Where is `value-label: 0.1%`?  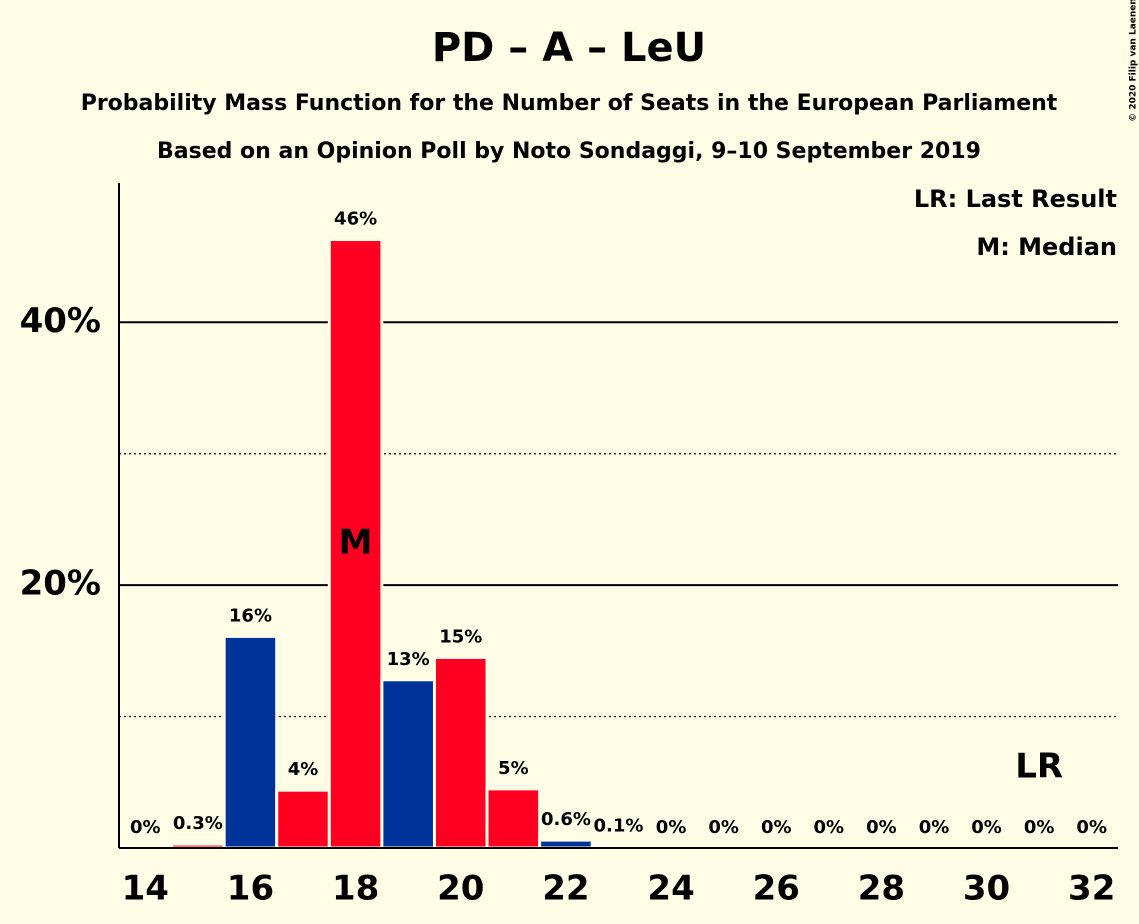
value-label: 0.1% is located at coordinates (619, 826).